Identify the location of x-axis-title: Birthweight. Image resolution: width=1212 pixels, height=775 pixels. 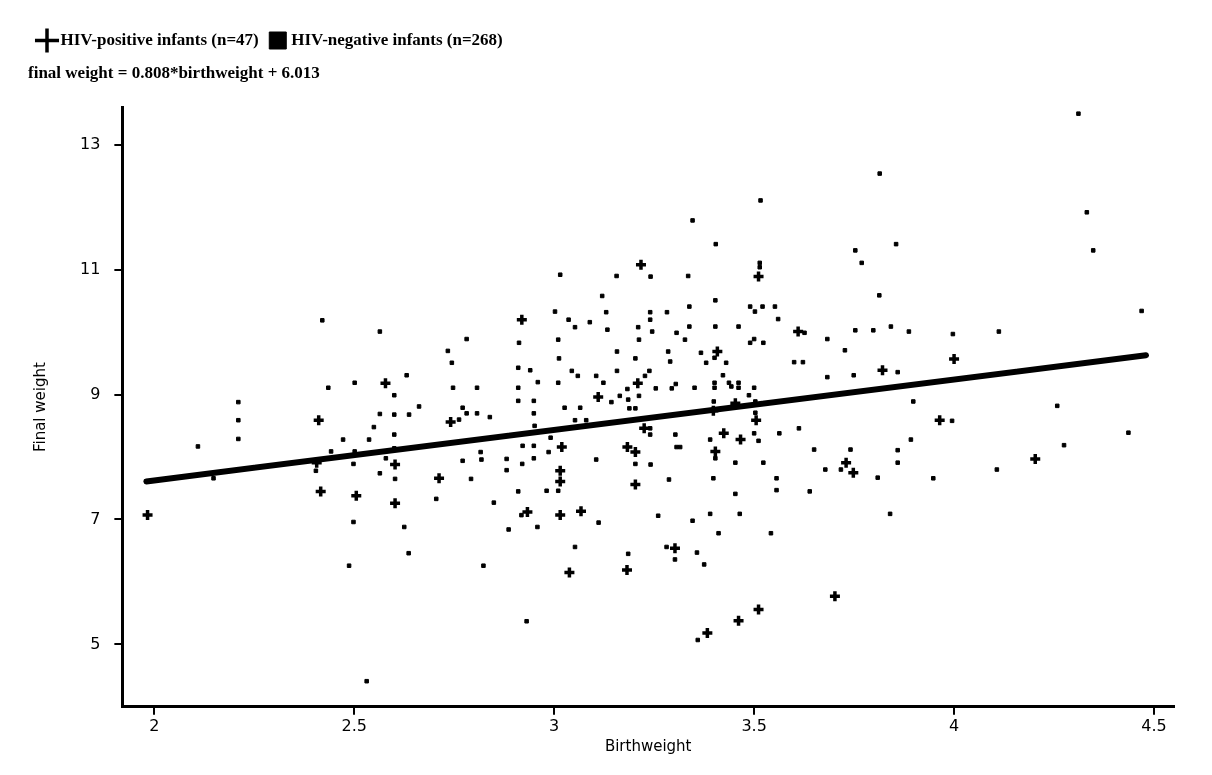
(648, 745).